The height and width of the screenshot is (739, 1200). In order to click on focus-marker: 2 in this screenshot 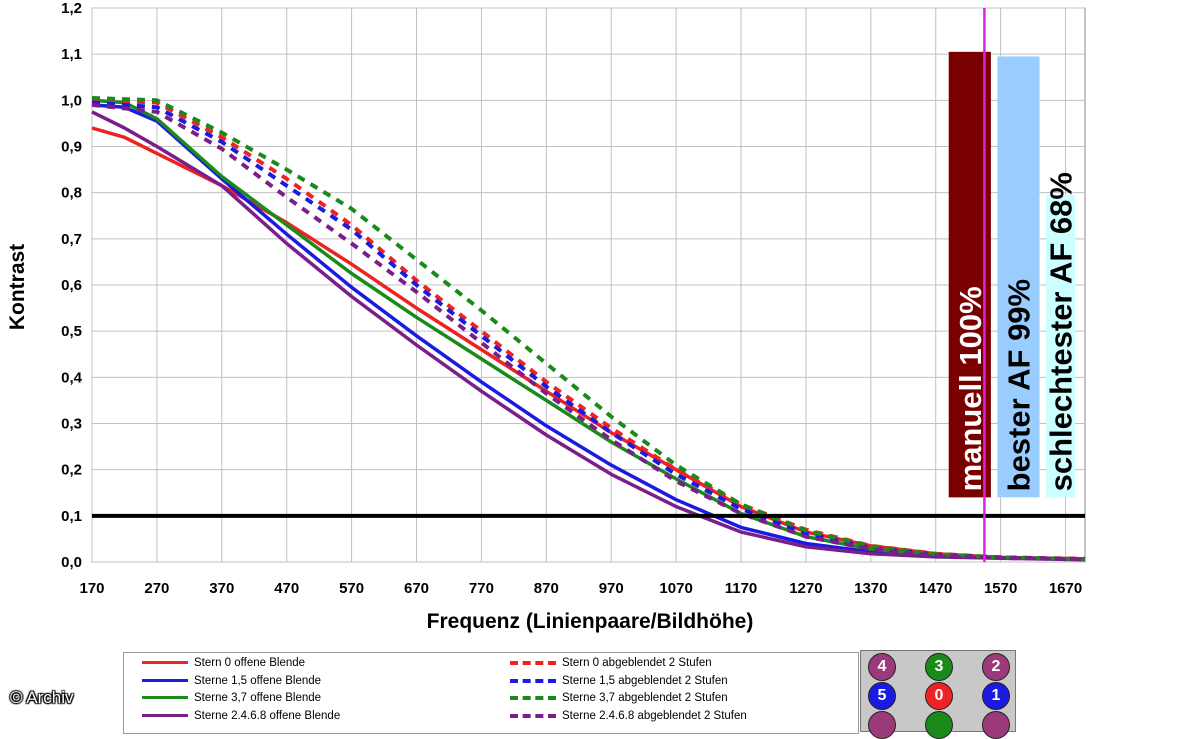, I will do `click(996, 667)`.